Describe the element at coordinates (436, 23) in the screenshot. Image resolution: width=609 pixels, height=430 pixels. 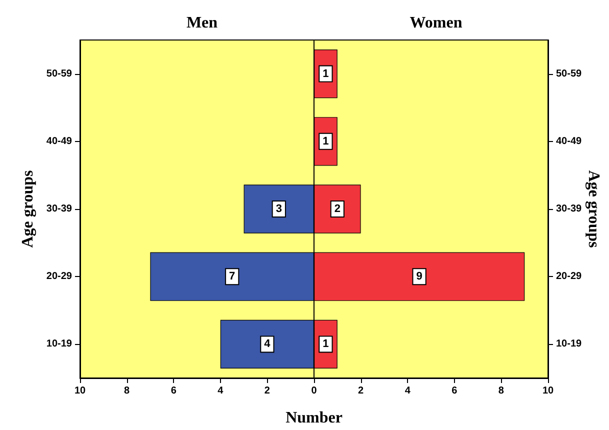
I see `chart-title: Women` at that location.